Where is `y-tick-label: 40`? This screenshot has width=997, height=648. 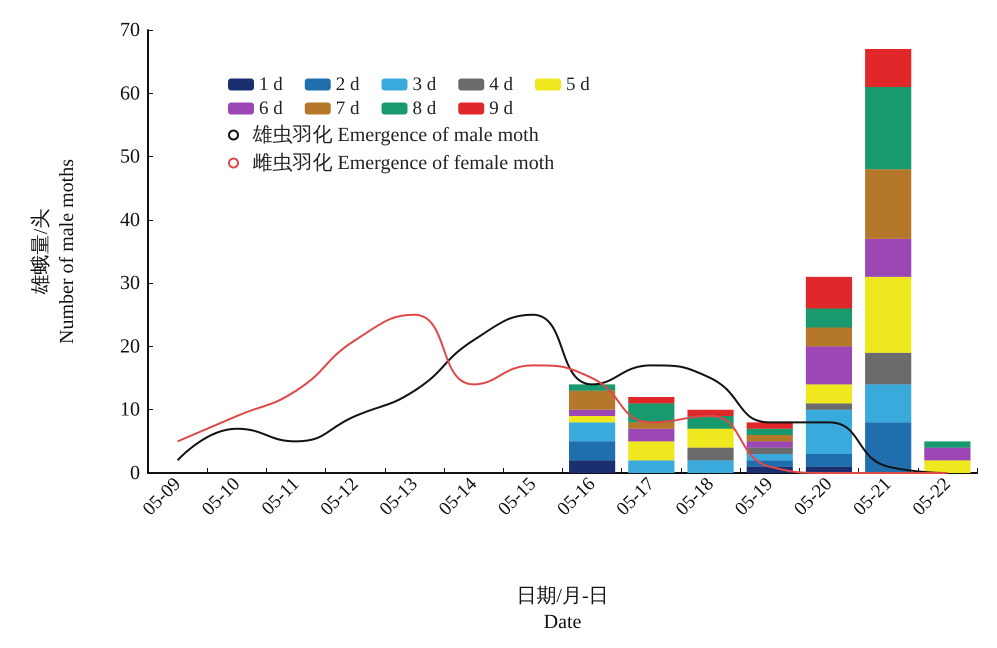
y-tick-label: 40 is located at coordinates (130, 219).